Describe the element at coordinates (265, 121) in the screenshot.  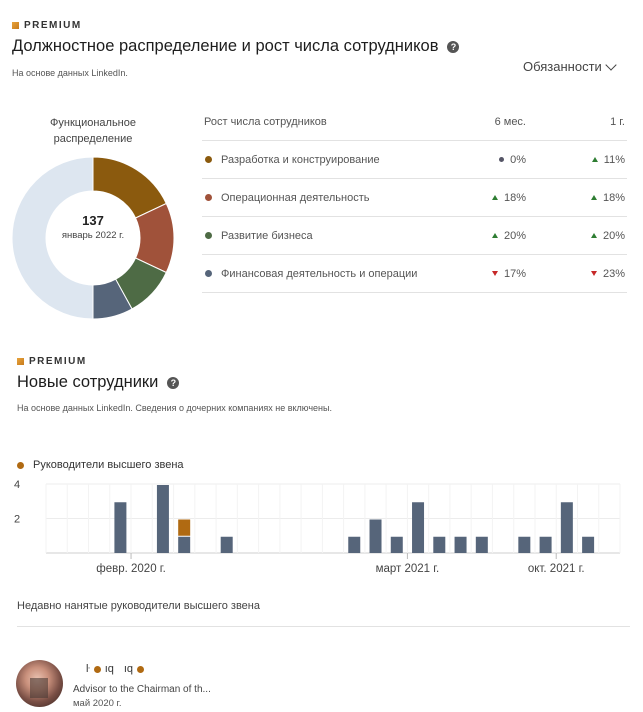
I see `header-growth: Рост числа сотрудников` at that location.